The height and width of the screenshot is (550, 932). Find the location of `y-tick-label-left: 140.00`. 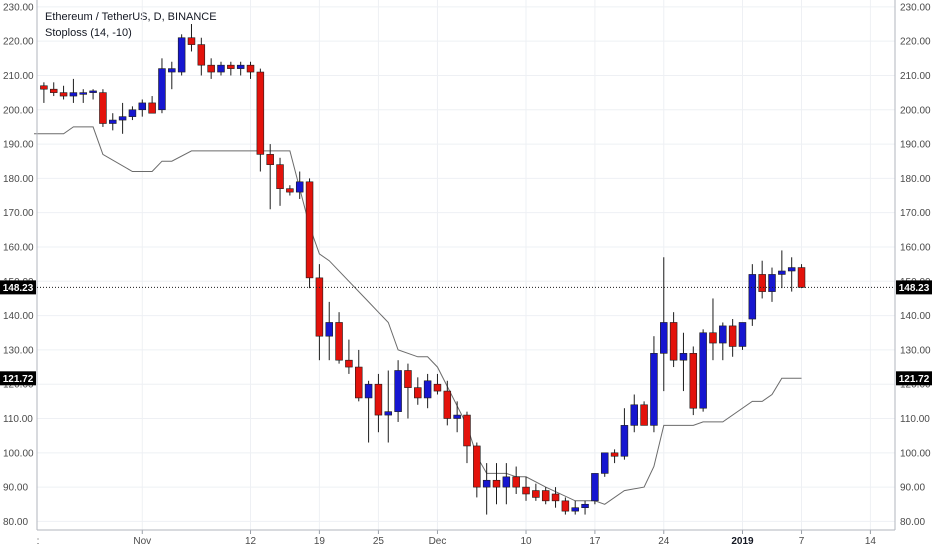

y-tick-label-left: 140.00 is located at coordinates (18, 316).